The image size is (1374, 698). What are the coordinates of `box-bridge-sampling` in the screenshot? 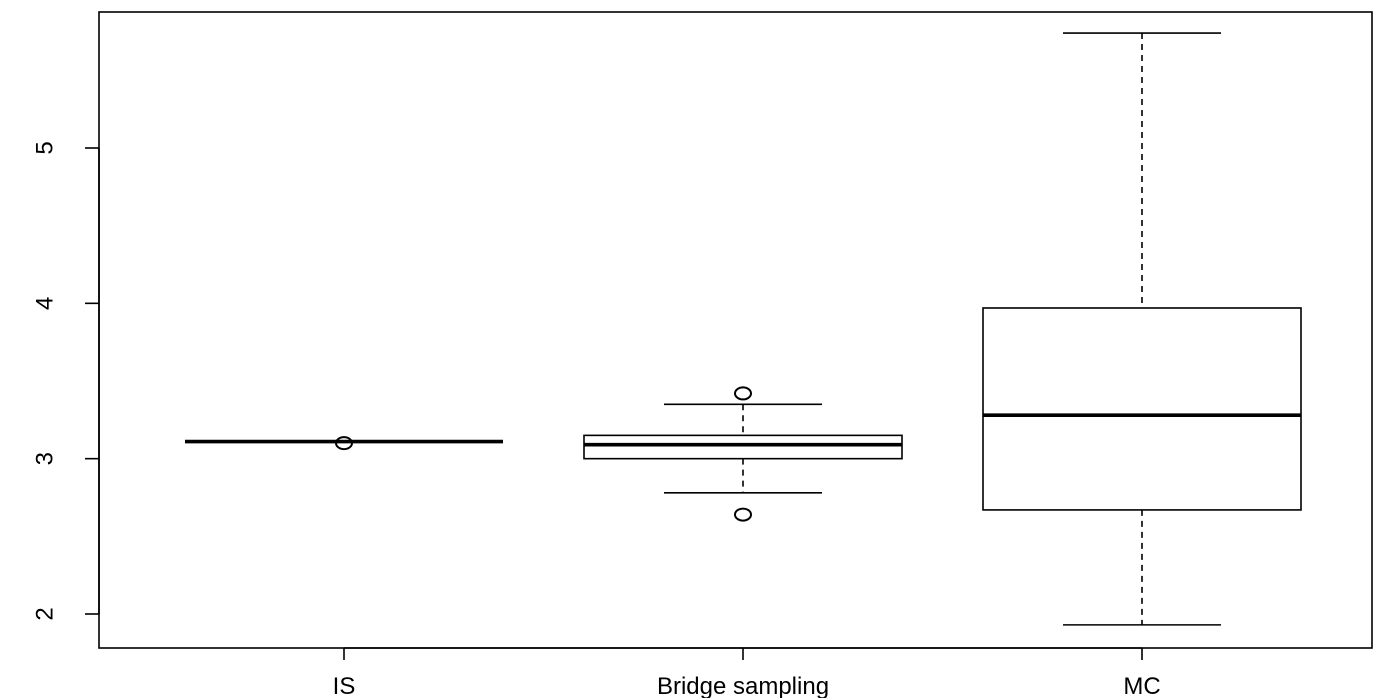 It's located at (743, 454).